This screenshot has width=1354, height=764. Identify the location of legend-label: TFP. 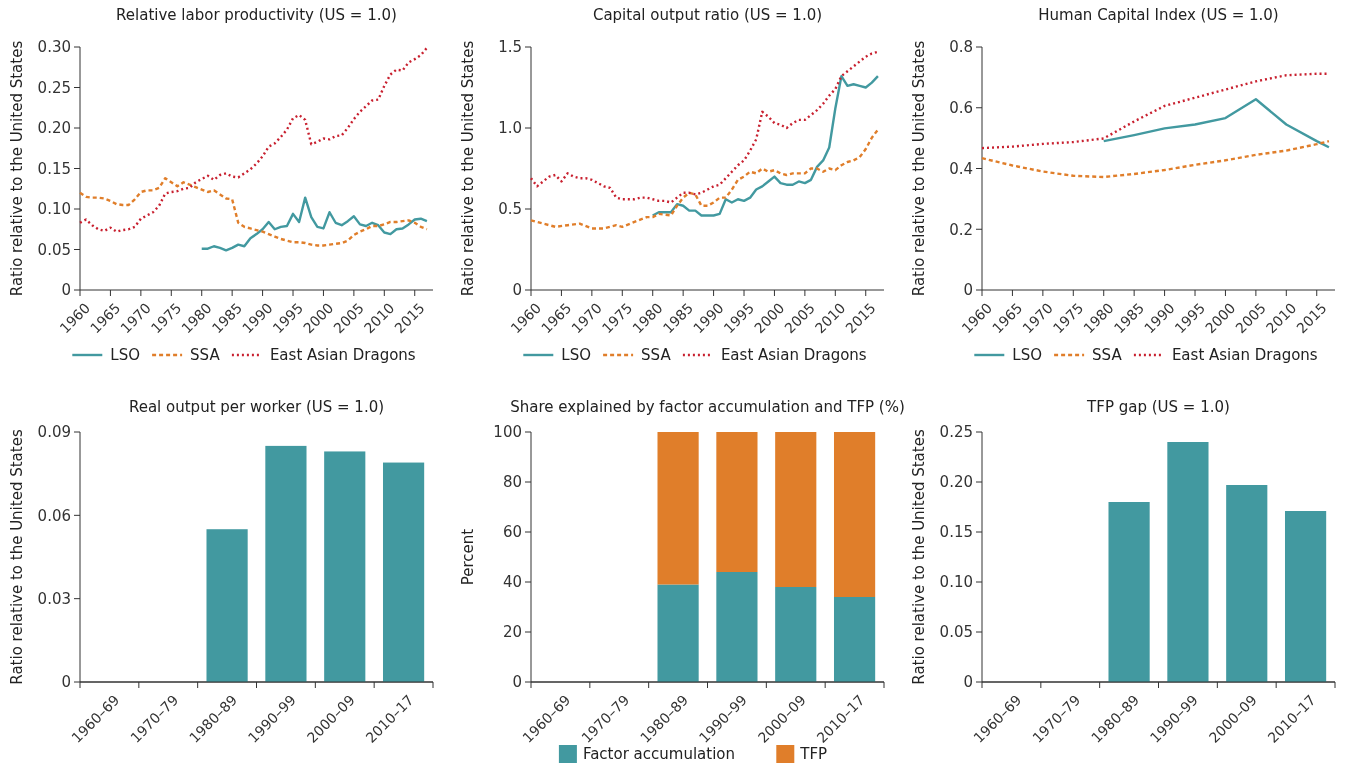
(813, 754).